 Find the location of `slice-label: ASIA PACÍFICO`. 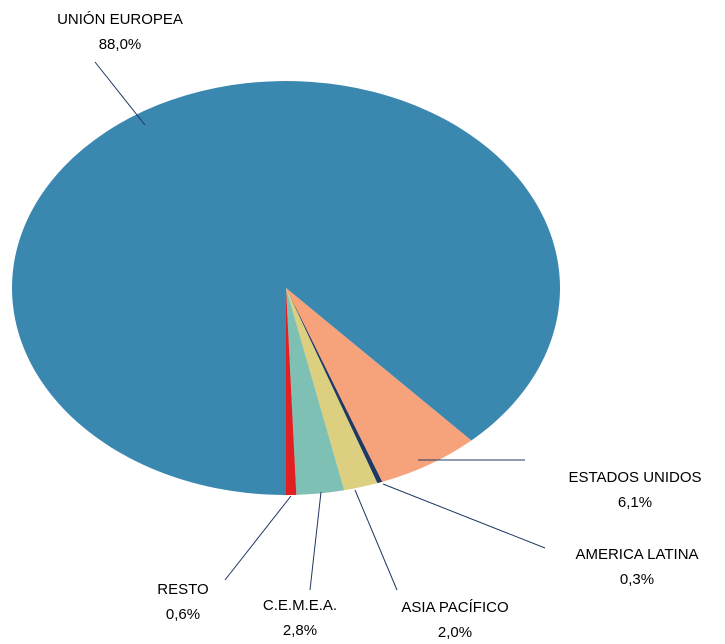

slice-label: ASIA PACÍFICO is located at coordinates (454, 607).